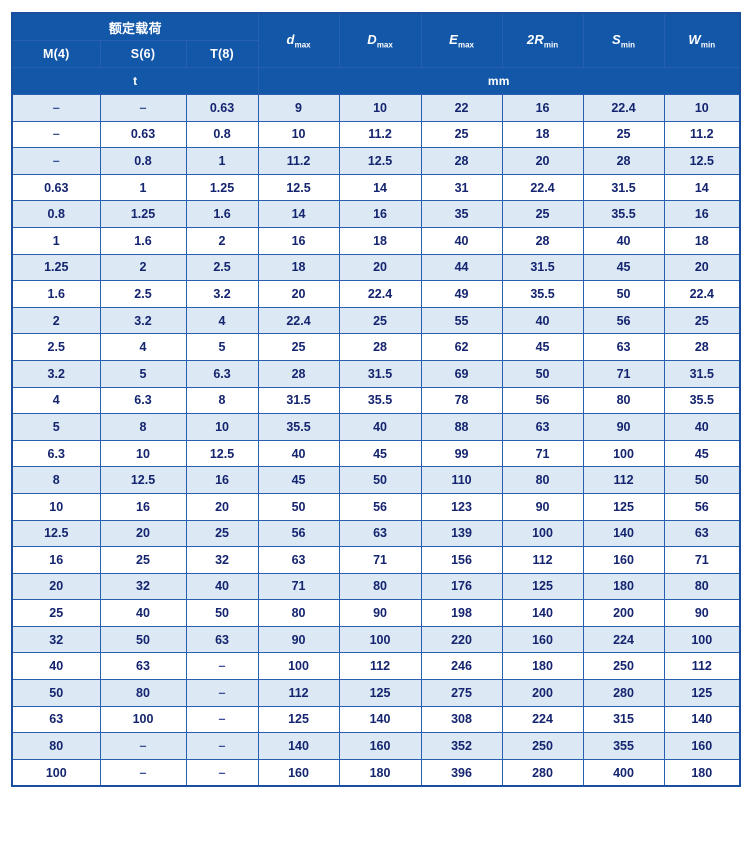 The image size is (750, 842). Describe the element at coordinates (702, 533) in the screenshot. I see `cell-w: 63` at that location.